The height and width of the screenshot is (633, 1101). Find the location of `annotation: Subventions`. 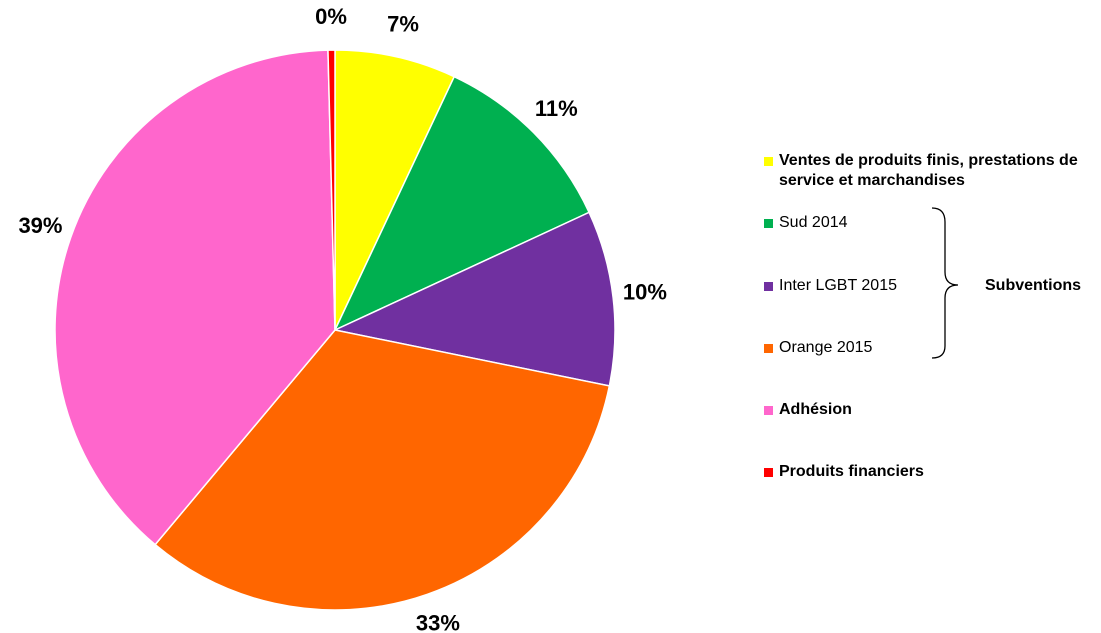

annotation: Subventions is located at coordinates (1033, 285).